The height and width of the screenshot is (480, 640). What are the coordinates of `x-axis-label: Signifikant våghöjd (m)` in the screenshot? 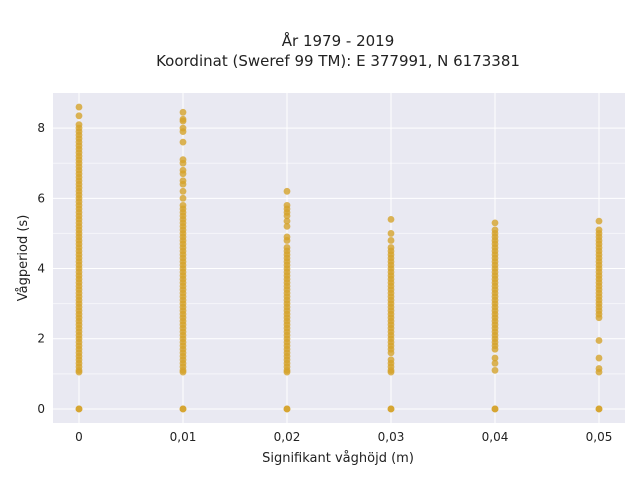 It's located at (338, 458).